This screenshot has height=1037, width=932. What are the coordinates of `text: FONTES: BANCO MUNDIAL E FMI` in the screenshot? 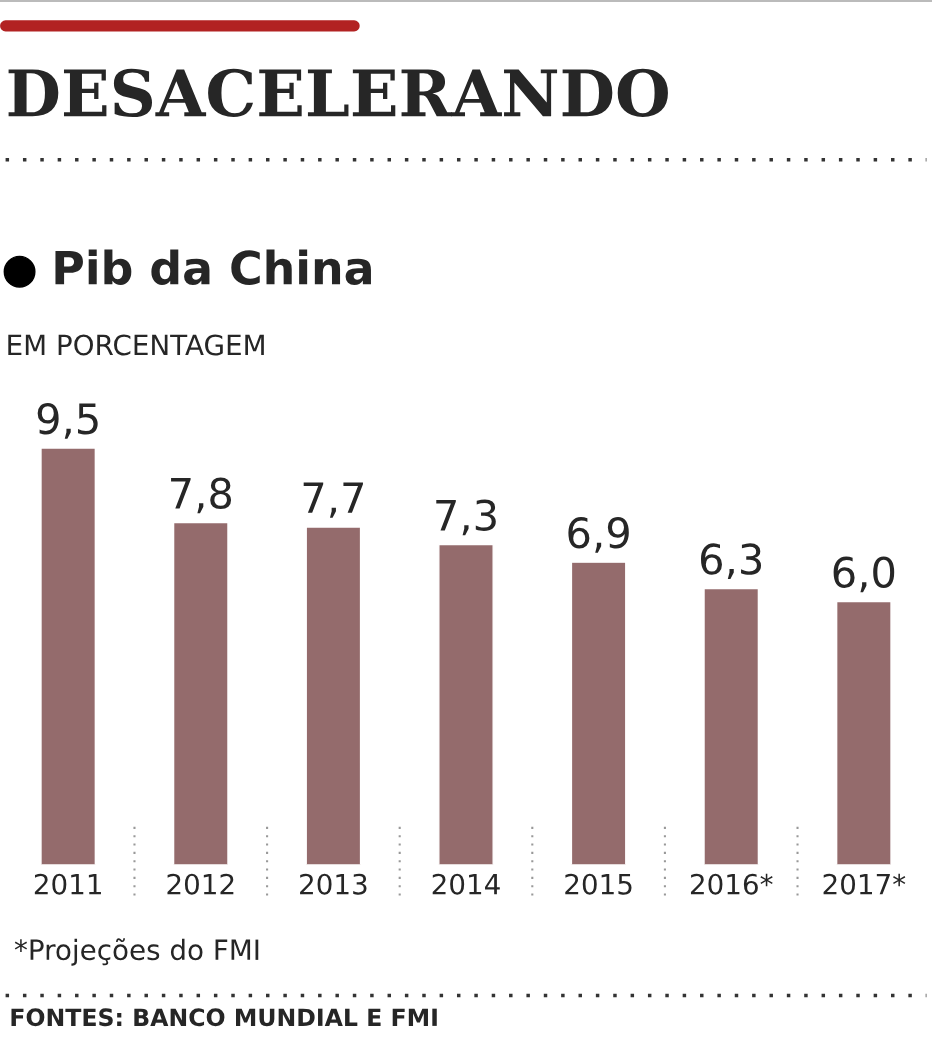 It's located at (224, 1017).